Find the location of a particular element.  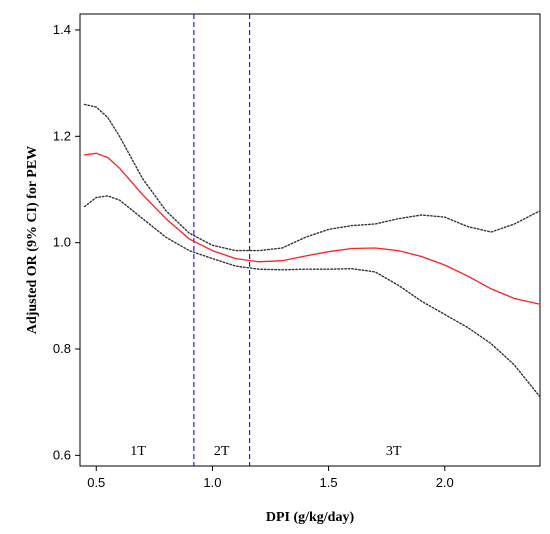

x-axis-title: DPI (g/kg/day) is located at coordinates (310, 517).